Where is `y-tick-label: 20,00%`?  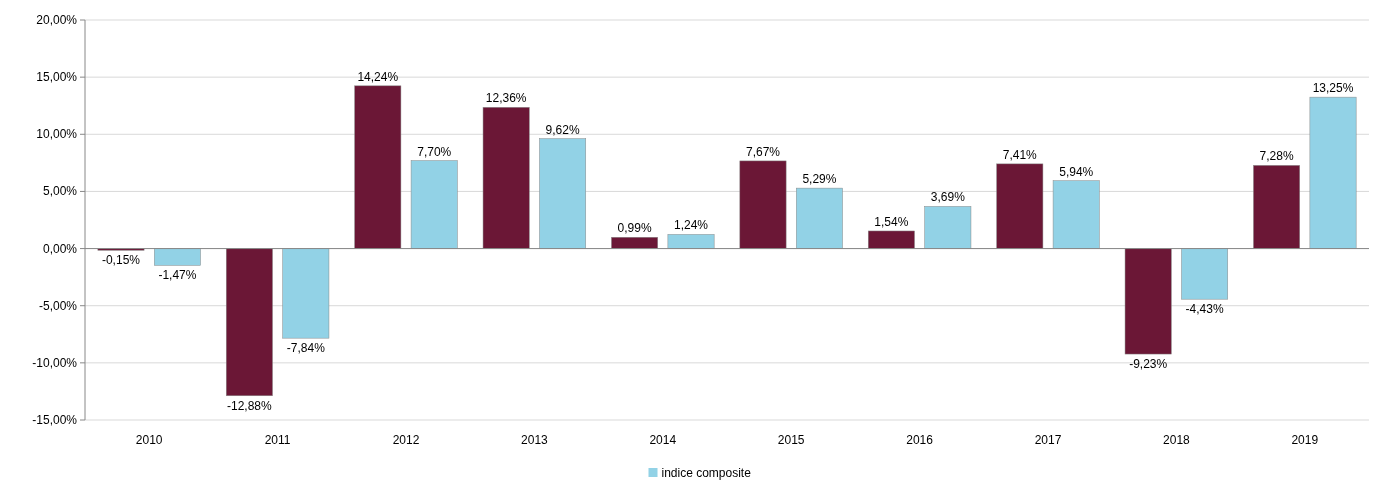 y-tick-label: 20,00% is located at coordinates (57, 20).